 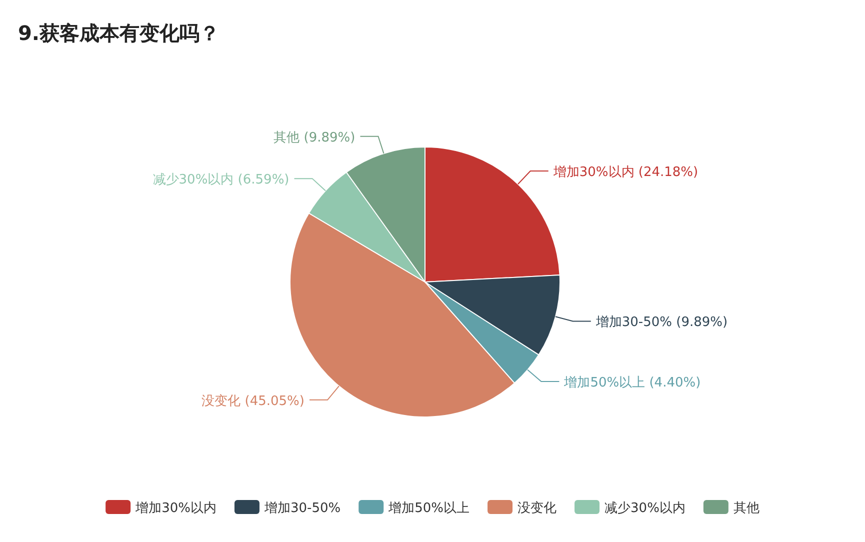 What do you see at coordinates (302, 508) in the screenshot?
I see `legend-label: 增加30-50%` at bounding box center [302, 508].